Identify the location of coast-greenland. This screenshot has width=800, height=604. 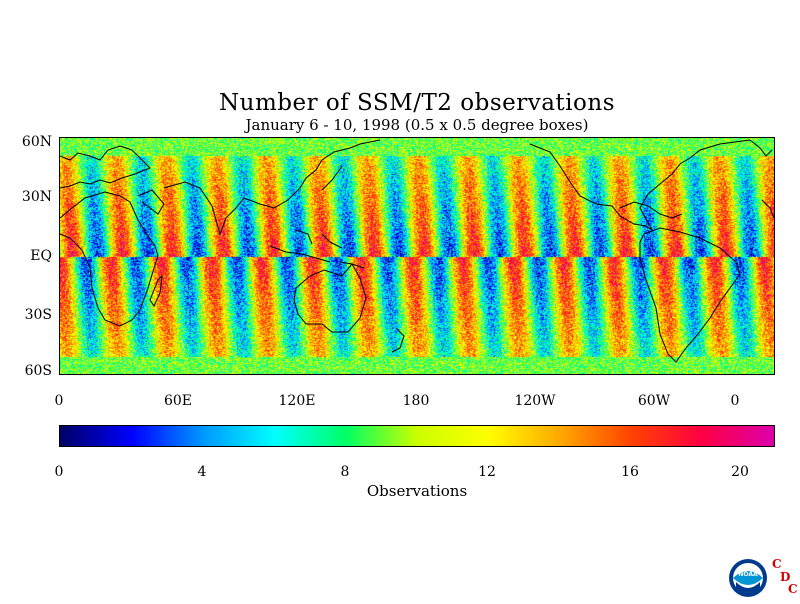
(761, 148).